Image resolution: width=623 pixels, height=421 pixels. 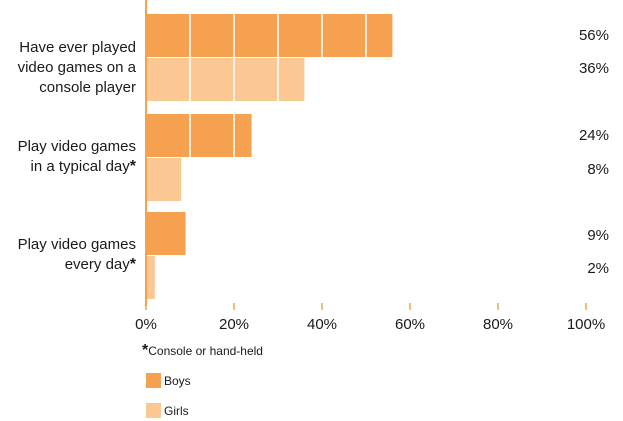 I want to click on category-label-line-text: in a typical day, so click(x=80, y=166).